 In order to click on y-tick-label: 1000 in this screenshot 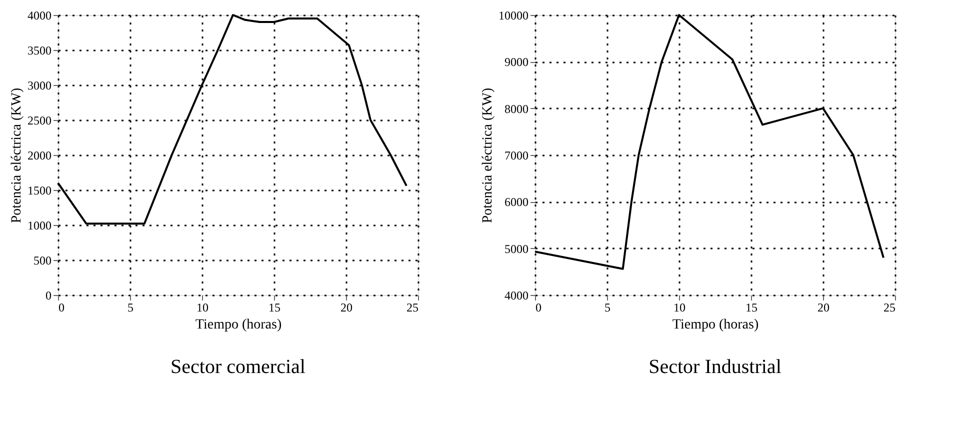, I will do `click(40, 225)`.